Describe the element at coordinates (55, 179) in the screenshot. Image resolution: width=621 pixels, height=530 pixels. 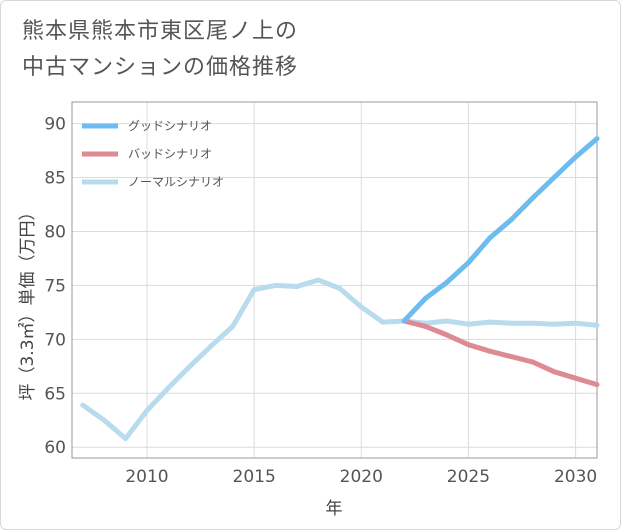
I see `y-tick-label: 85` at that location.